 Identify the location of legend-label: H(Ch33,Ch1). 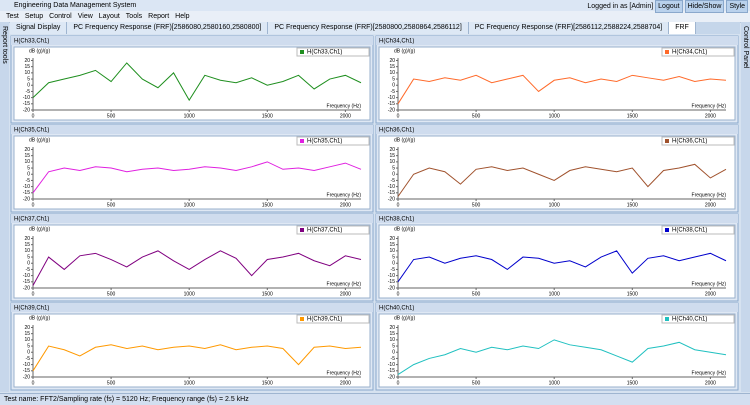
(324, 53).